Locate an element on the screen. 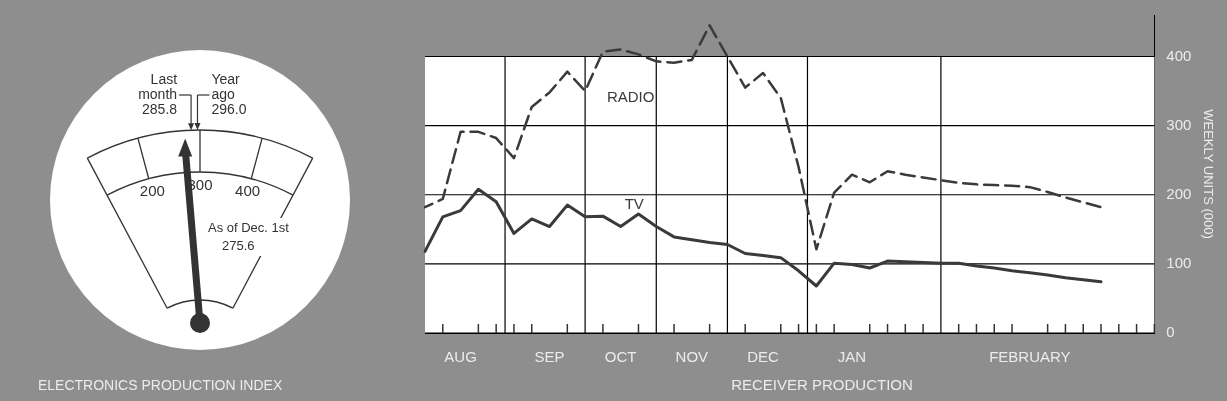 The width and height of the screenshot is (1227, 401). x-tick-label: SEP is located at coordinates (549, 357).